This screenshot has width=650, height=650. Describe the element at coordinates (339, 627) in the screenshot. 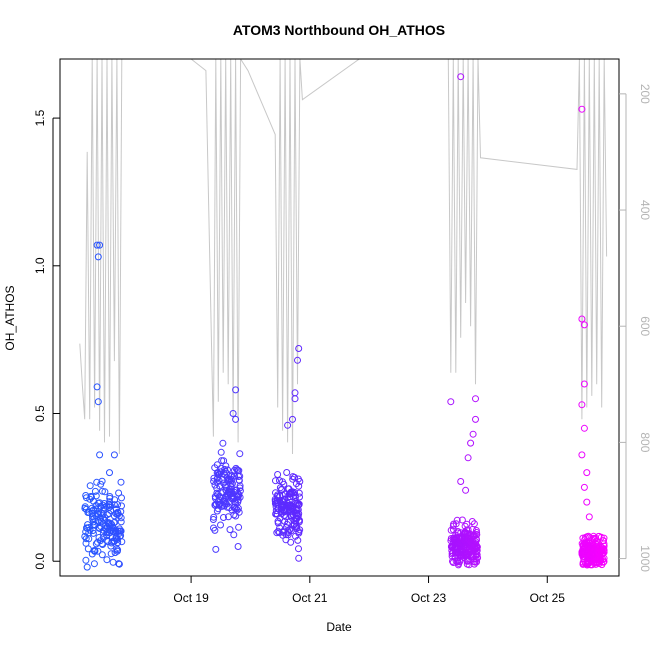

I see `x-axis-label: Date` at that location.